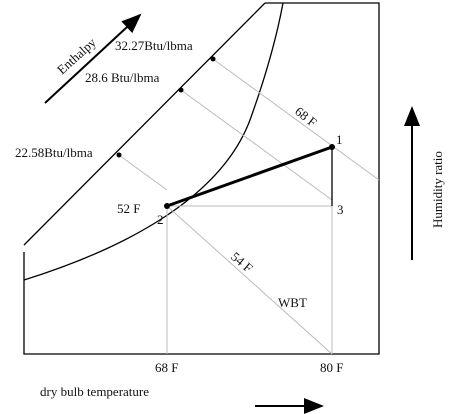  I want to click on axis-label: dry bulb temperature, so click(94, 391).